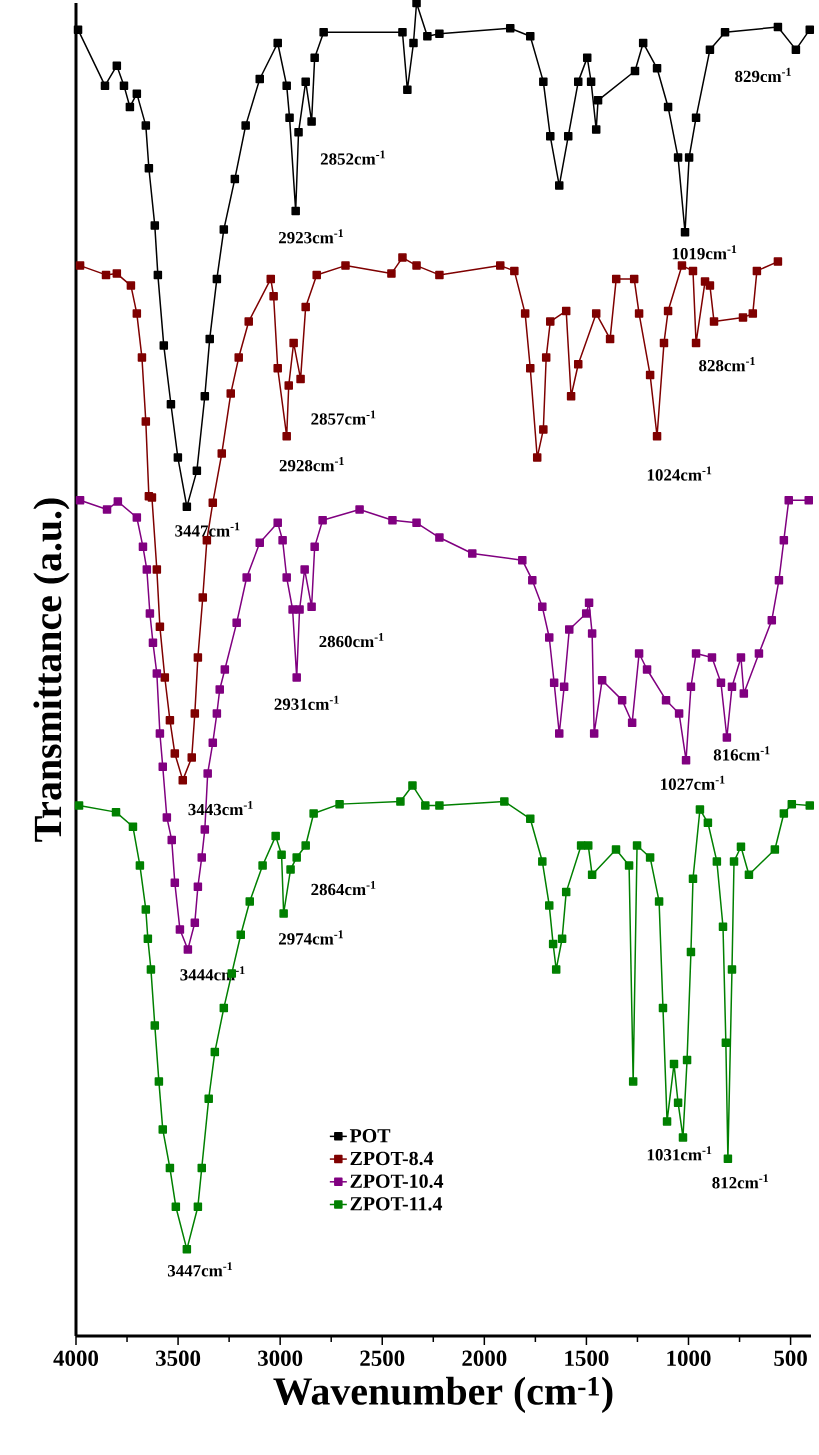 The height and width of the screenshot is (1455, 819). I want to click on annotation: 2931cm$^{-1}$, so click(306, 702).